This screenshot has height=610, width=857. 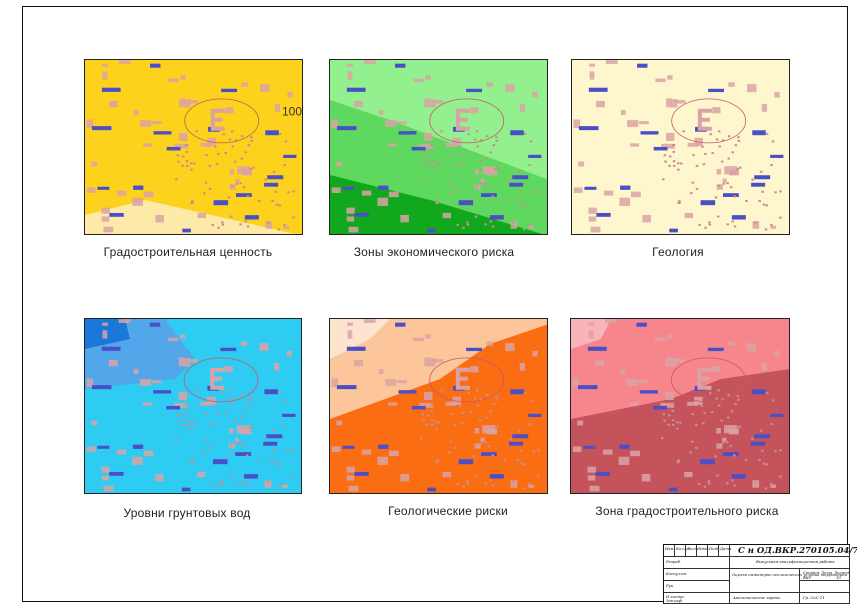 I want to click on stamp-row-ruk: Рук., so click(x=670, y=585).